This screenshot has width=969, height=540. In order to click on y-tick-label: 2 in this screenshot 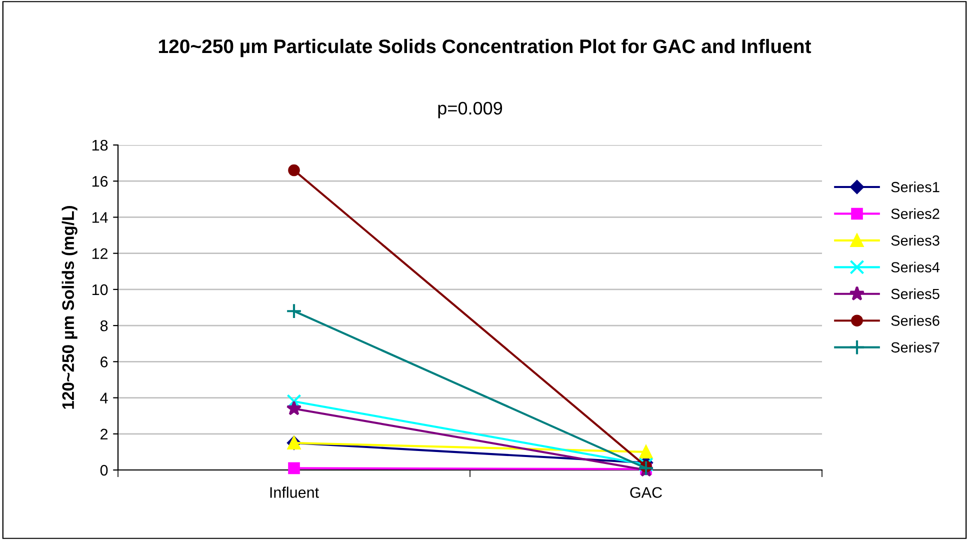, I will do `click(104, 434)`.